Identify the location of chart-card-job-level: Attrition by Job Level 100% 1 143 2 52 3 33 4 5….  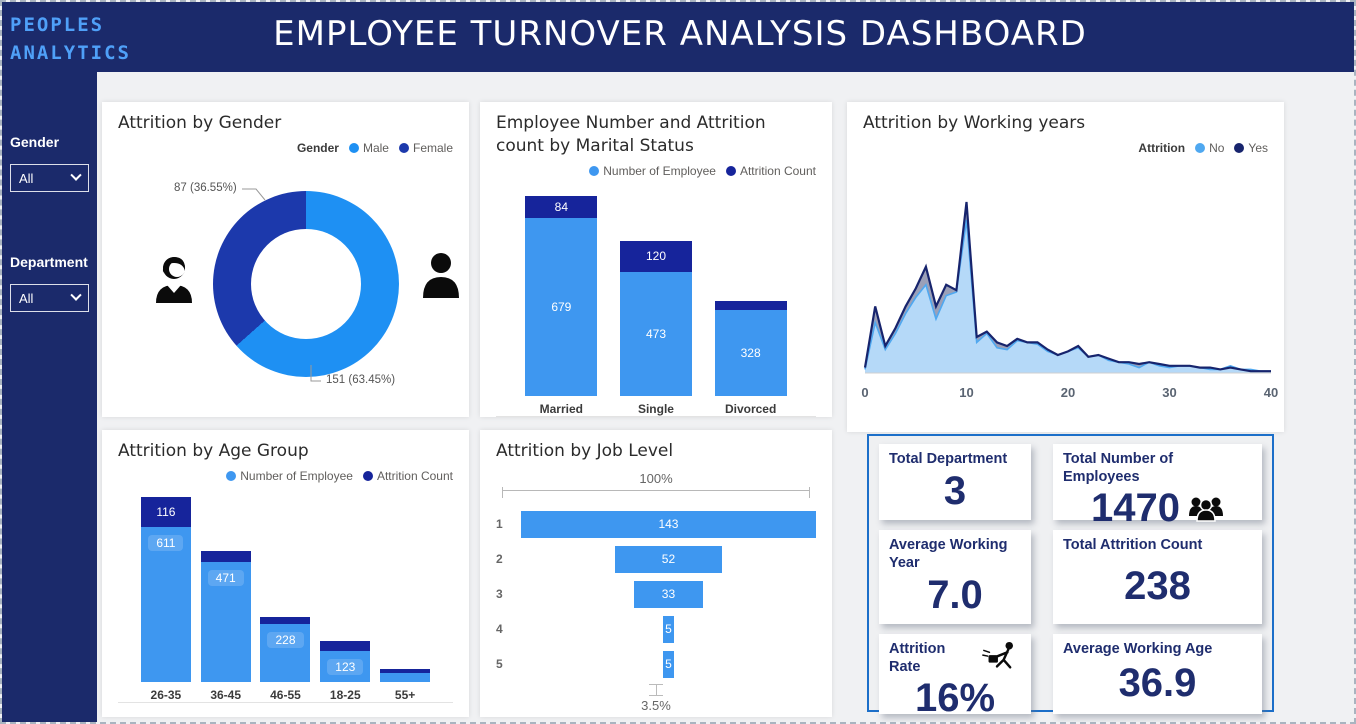
(656, 573).